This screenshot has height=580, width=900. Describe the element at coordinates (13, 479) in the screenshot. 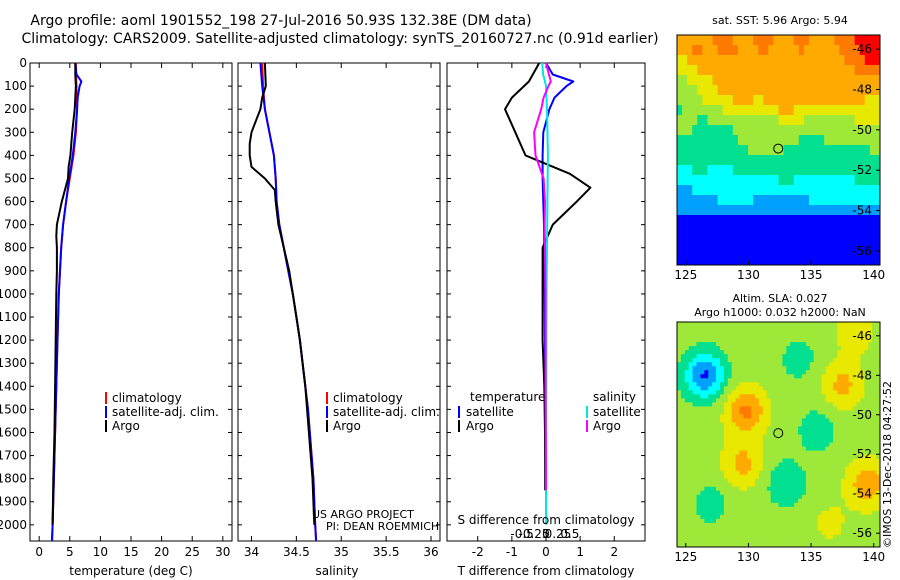

I see `y-tick-label: 1800` at that location.